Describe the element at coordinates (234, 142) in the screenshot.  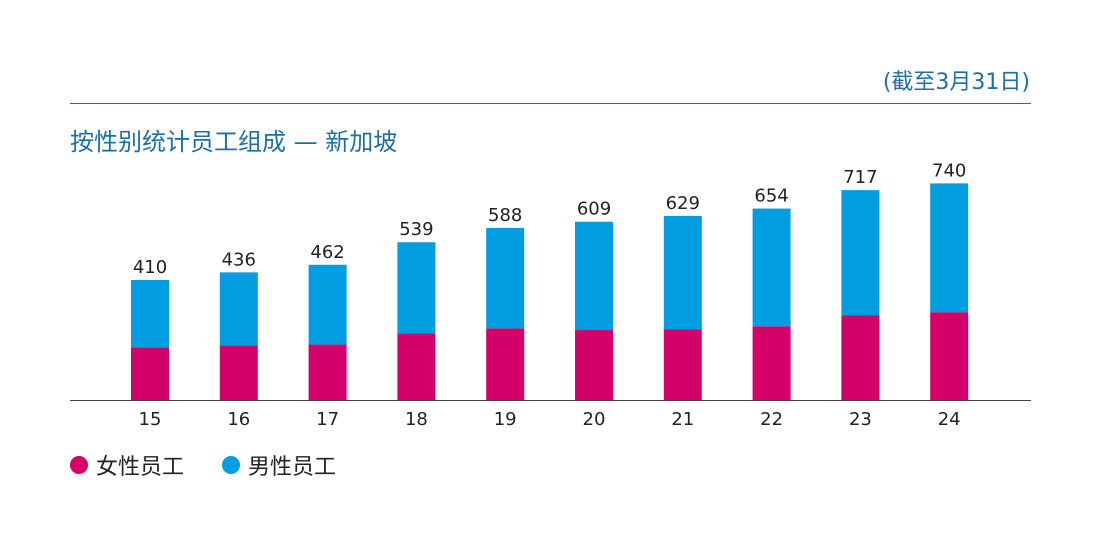
I see `chart-title: 按性别统计员工组成 — 新加坡` at that location.